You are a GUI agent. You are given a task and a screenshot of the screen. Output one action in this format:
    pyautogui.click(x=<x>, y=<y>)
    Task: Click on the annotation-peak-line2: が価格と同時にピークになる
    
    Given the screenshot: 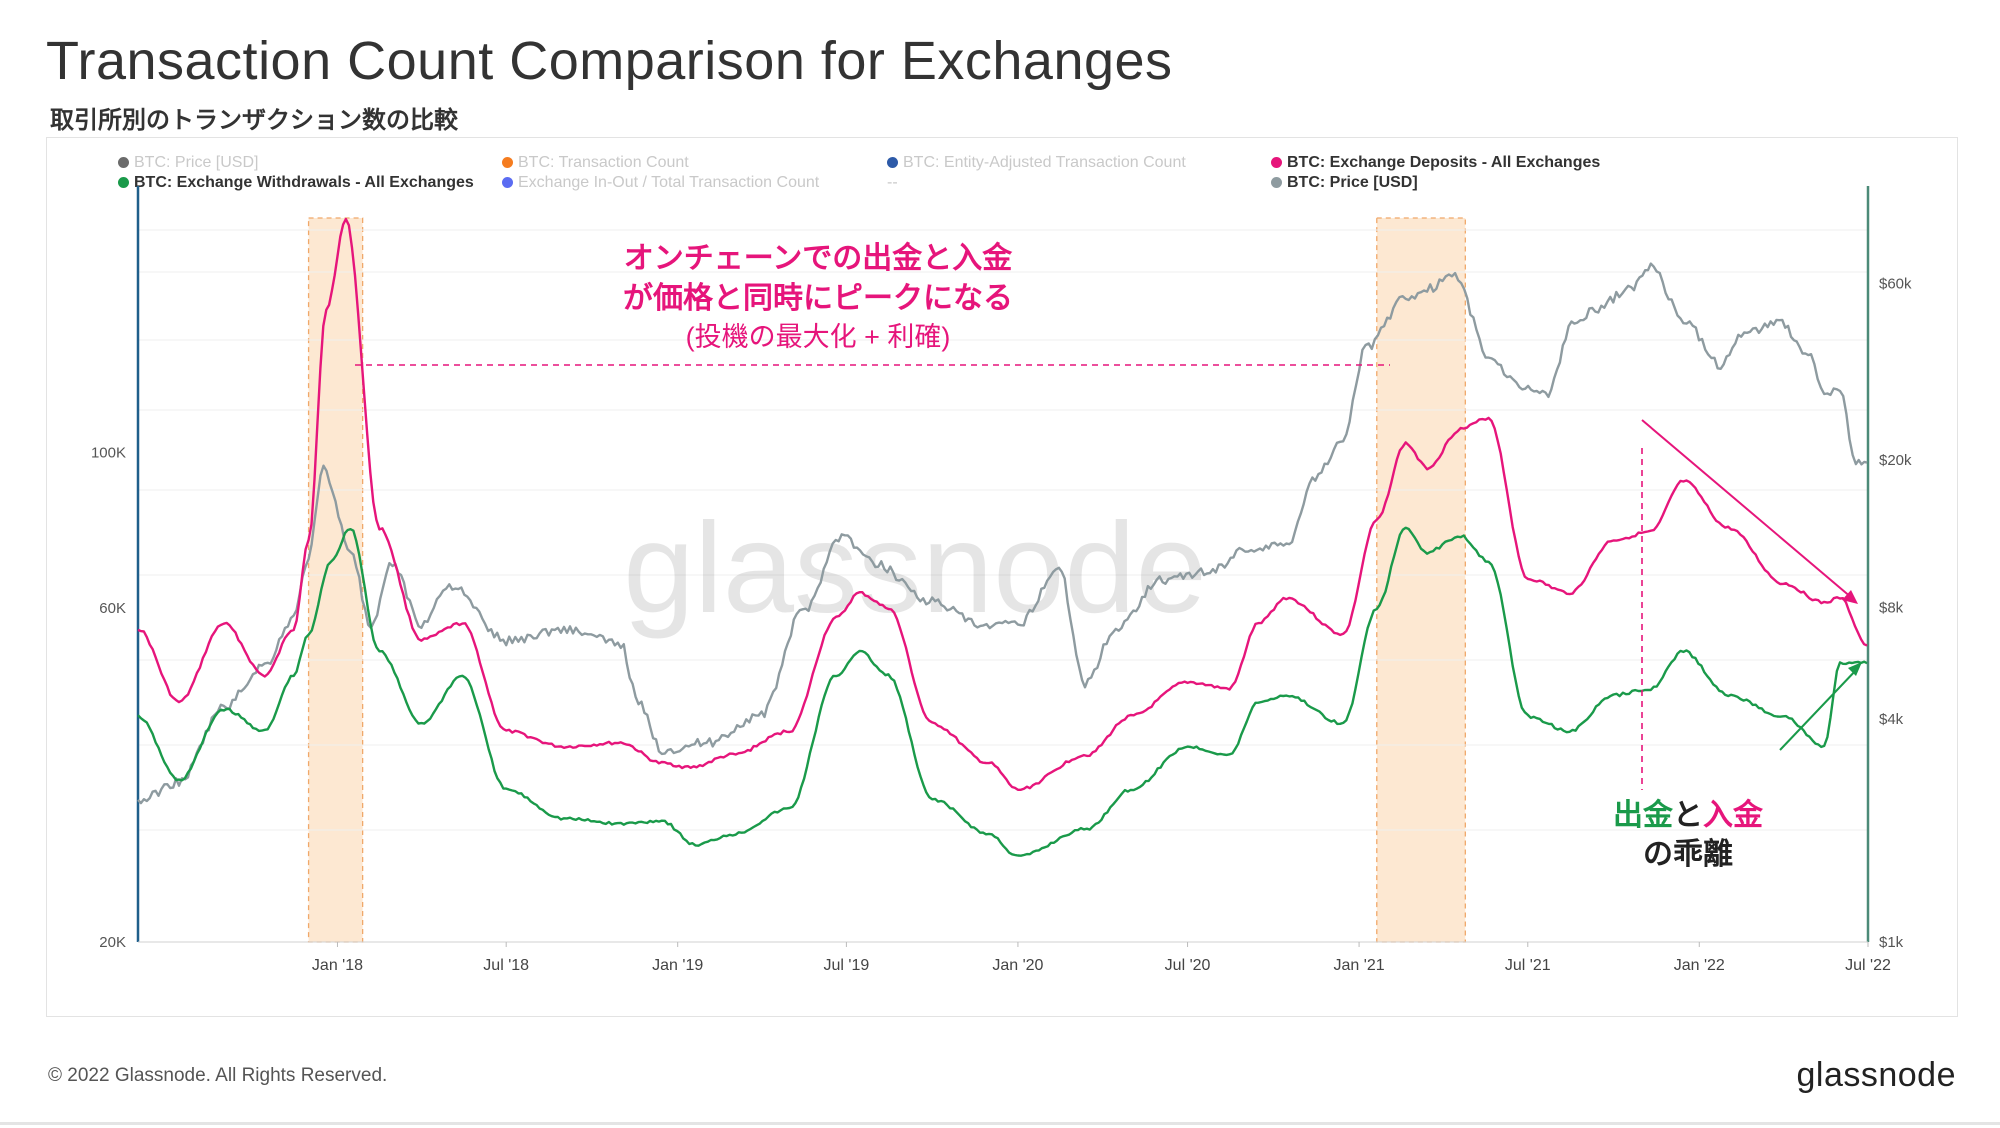 What is the action you would take?
    pyautogui.click(x=818, y=298)
    